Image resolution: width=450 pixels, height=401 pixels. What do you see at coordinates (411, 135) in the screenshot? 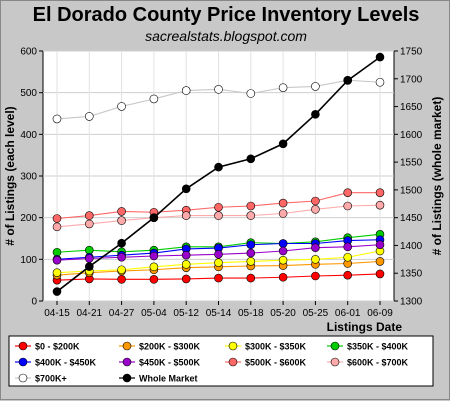
I see `y-right-tick-label: 1600` at bounding box center [411, 135].